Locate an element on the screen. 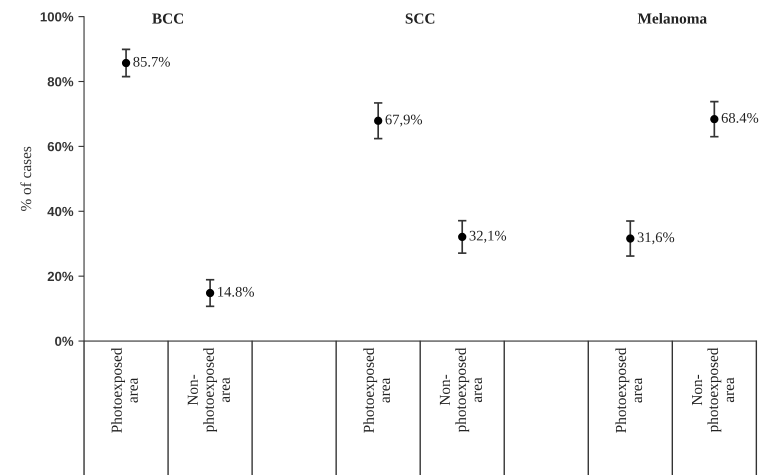 Image resolution: width=771 pixels, height=475 pixels. data-label: 85.7% is located at coordinates (151, 61).